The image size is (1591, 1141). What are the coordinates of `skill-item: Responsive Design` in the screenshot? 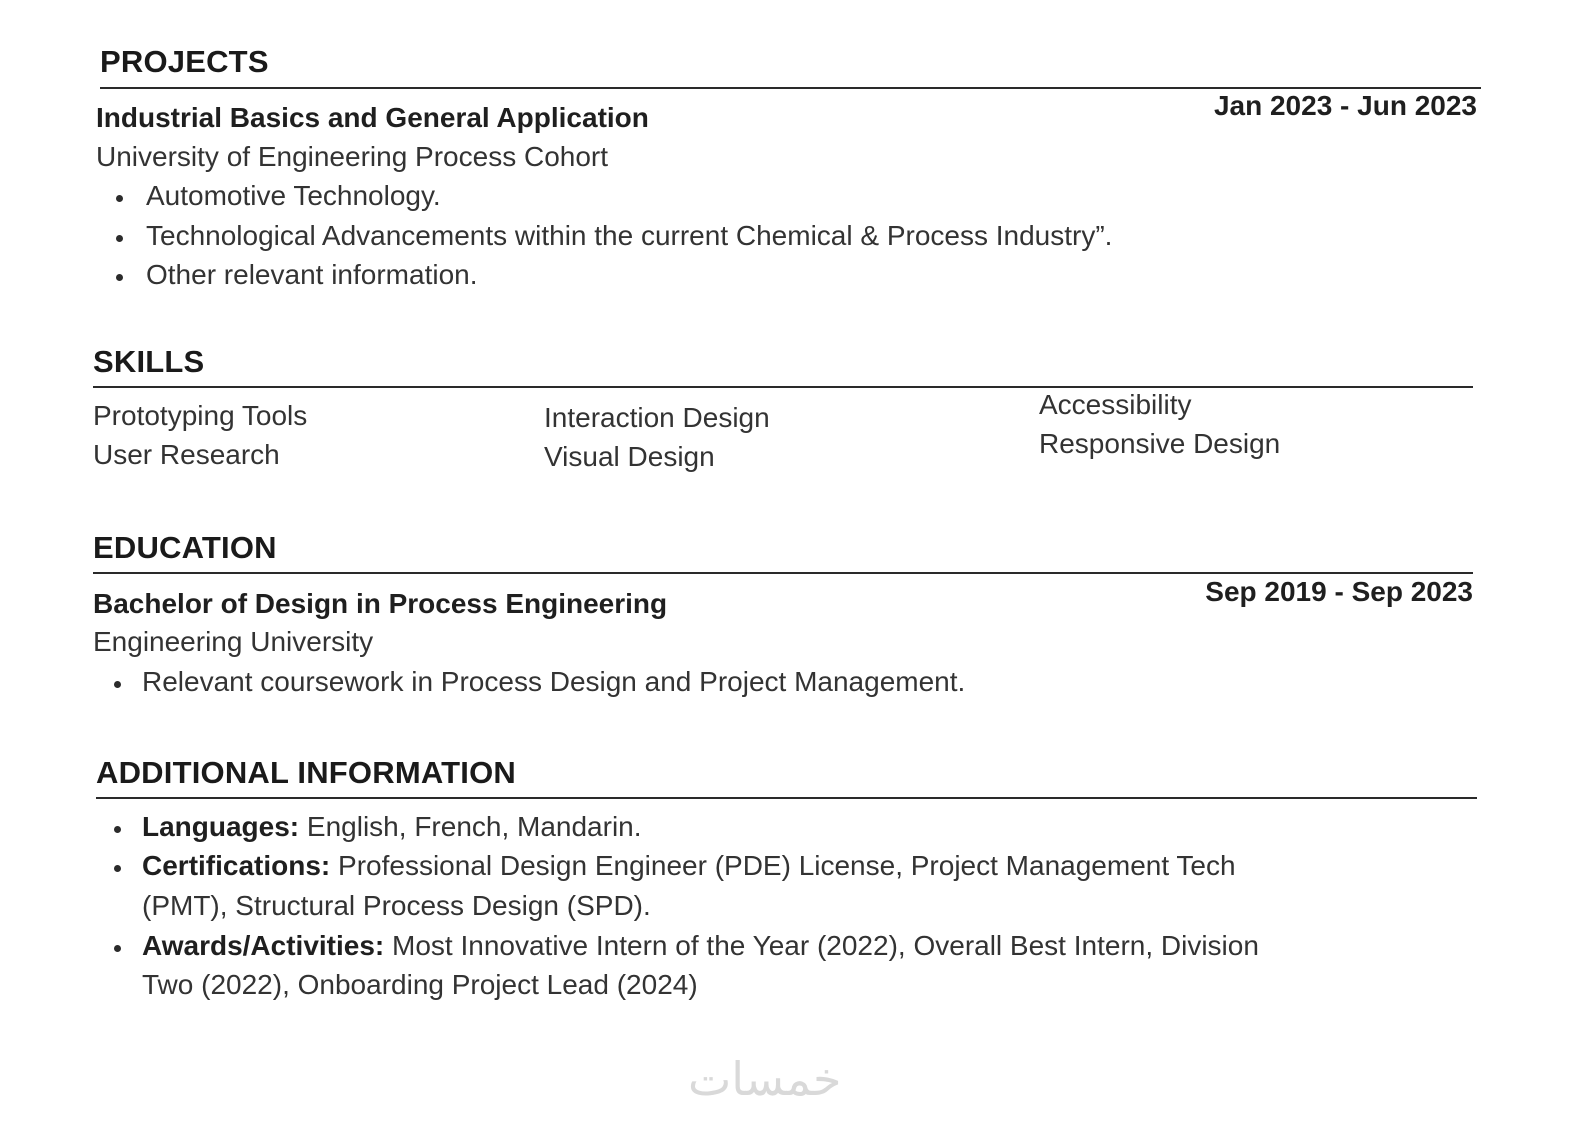 It's located at (1160, 443).